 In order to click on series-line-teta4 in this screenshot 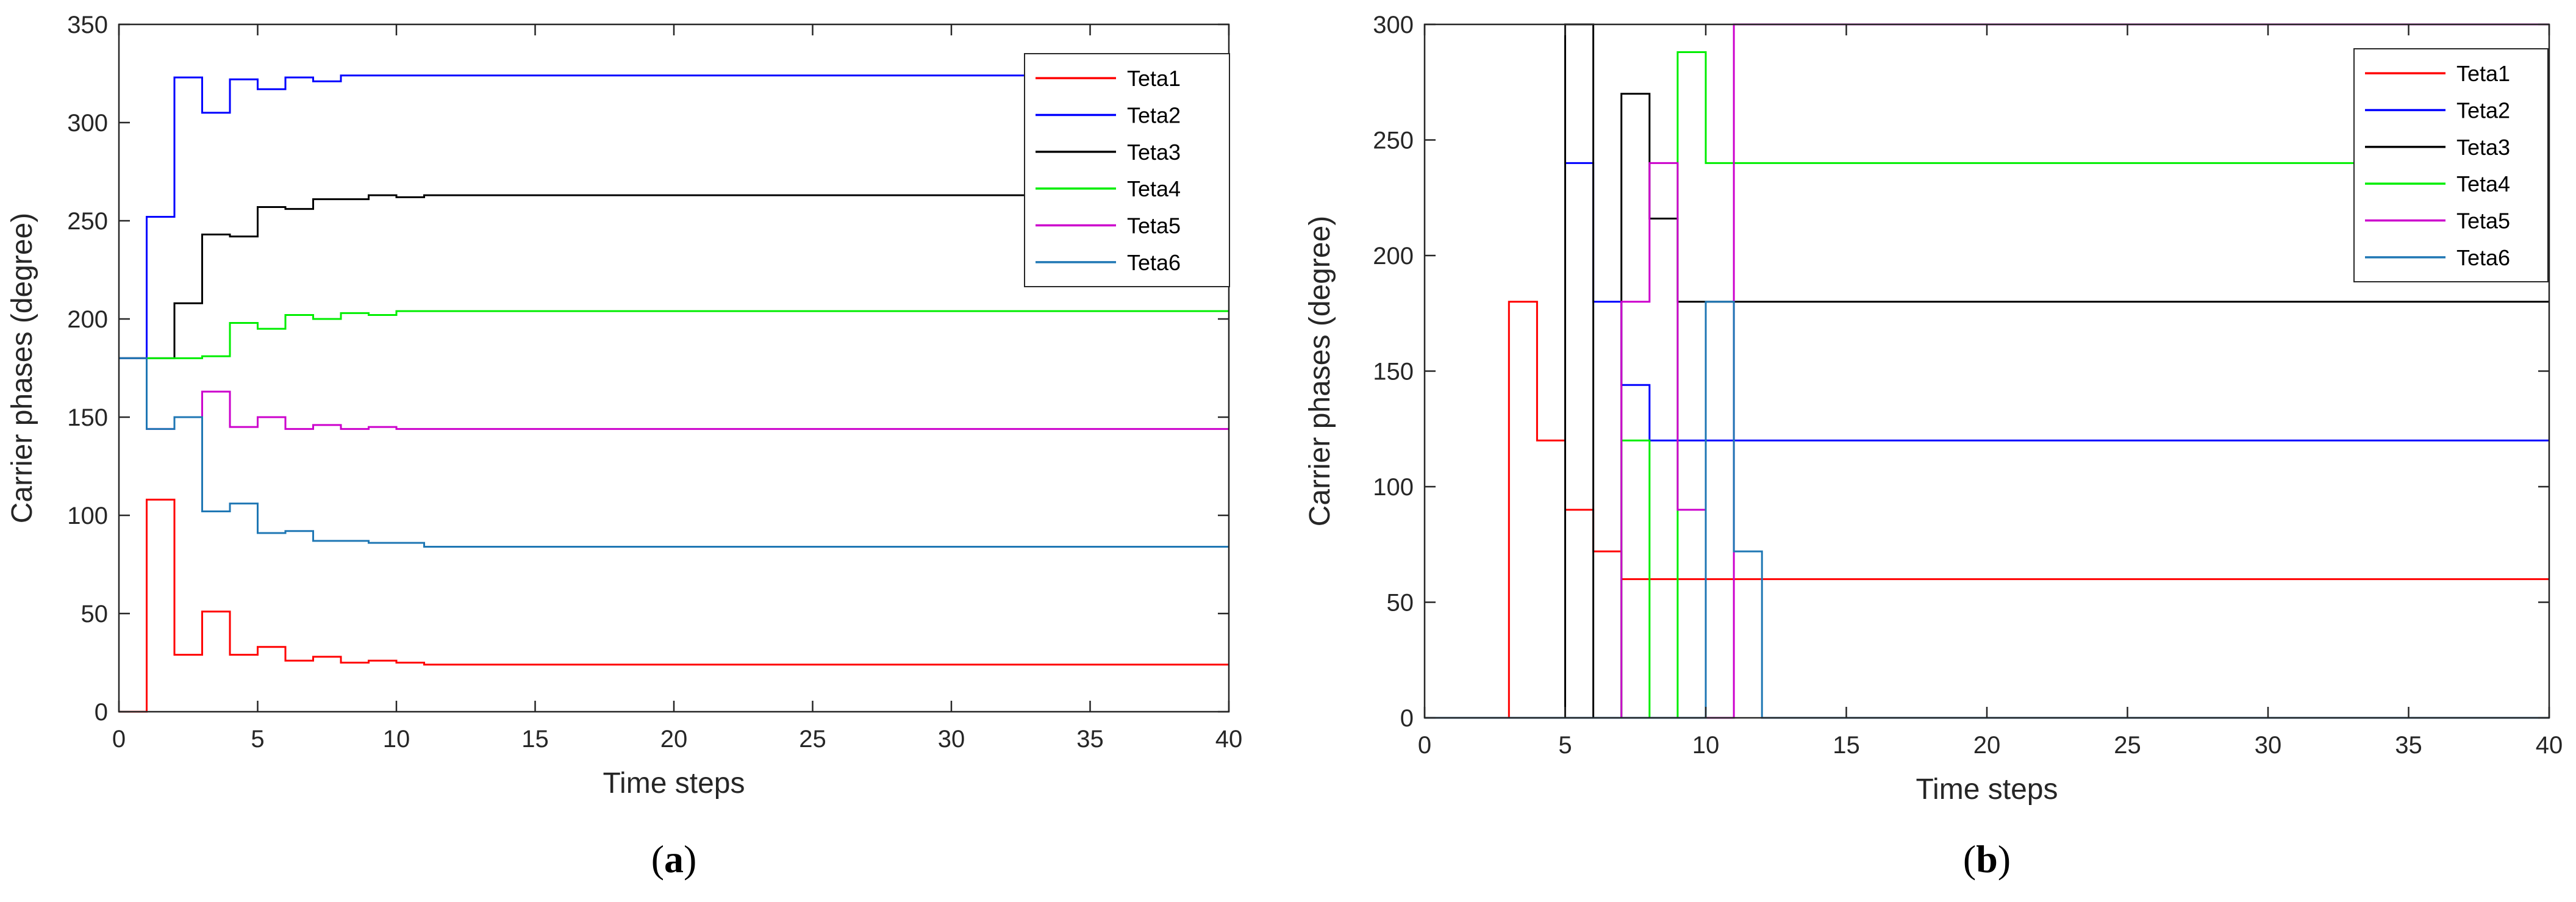, I will do `click(674, 334)`.